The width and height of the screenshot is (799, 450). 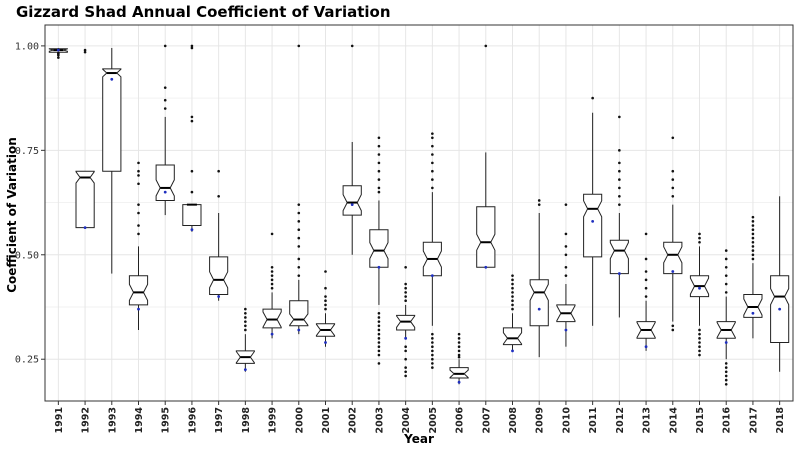 What do you see at coordinates (112, 420) in the screenshot?
I see `x-tick-label: 1993` at bounding box center [112, 420].